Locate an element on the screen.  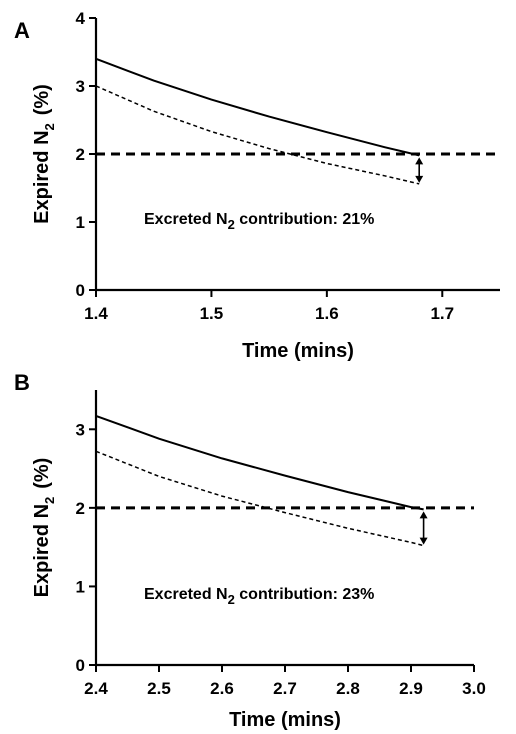
x-tick-label: 3.0 is located at coordinates (474, 688).